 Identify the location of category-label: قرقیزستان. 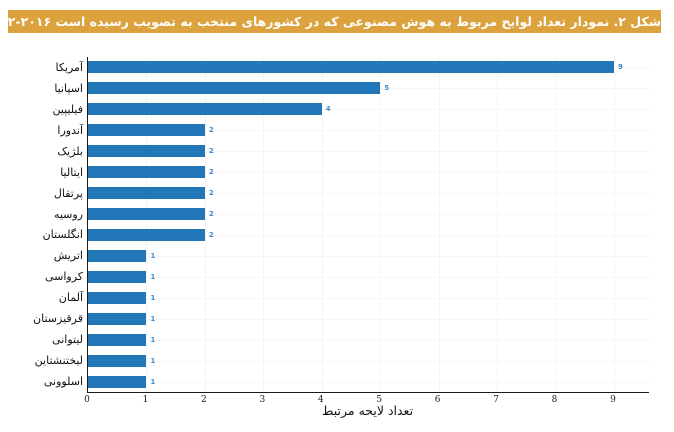
(58, 319).